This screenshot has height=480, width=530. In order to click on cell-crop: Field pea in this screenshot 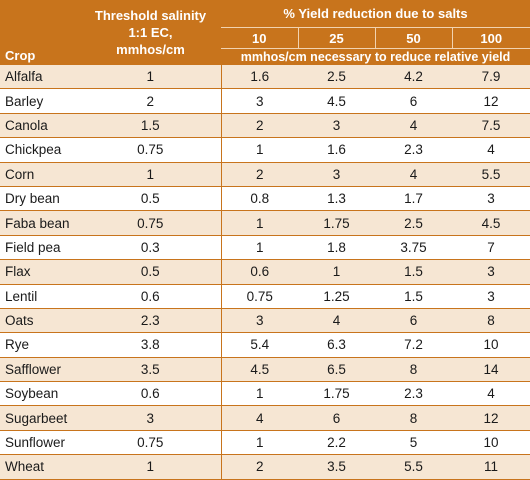, I will do `click(40, 248)`.